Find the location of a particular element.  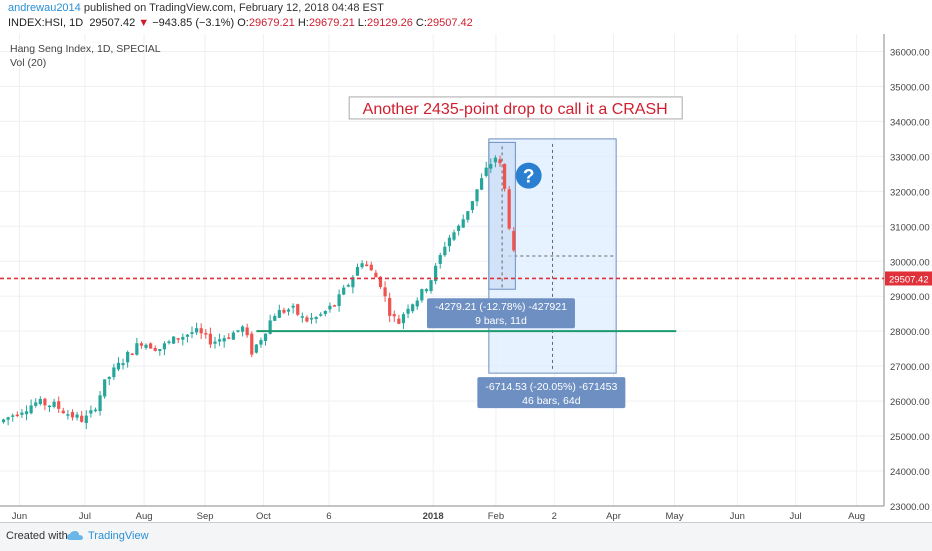

author-link: andrewau2014 is located at coordinates (44, 8).